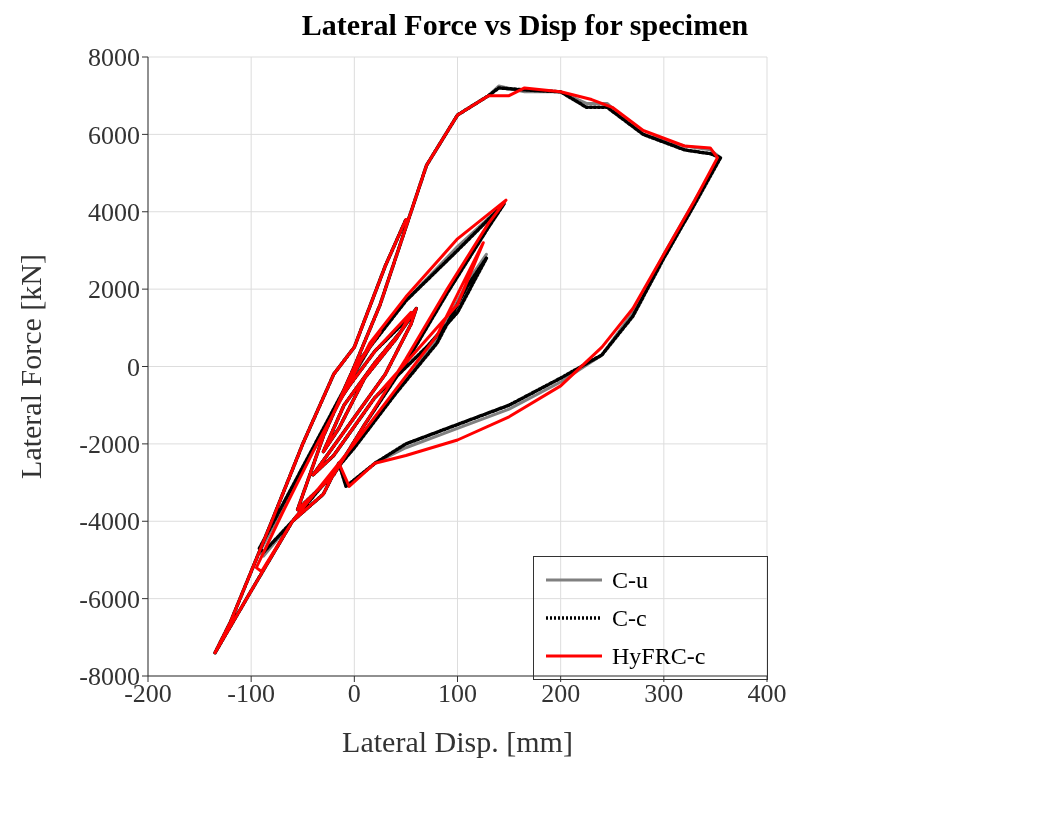 This screenshot has height=834, width=1050. I want to click on legend-label: C-u, so click(630, 580).